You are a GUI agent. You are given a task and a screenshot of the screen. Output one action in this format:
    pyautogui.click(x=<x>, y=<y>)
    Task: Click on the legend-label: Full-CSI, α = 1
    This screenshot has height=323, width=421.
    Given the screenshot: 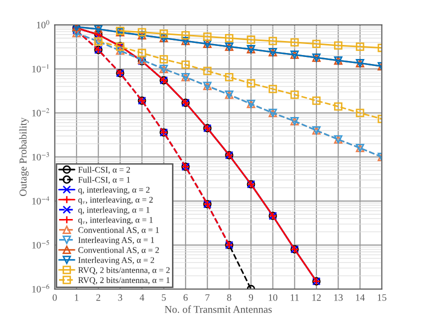 What is the action you would take?
    pyautogui.click(x=104, y=180)
    